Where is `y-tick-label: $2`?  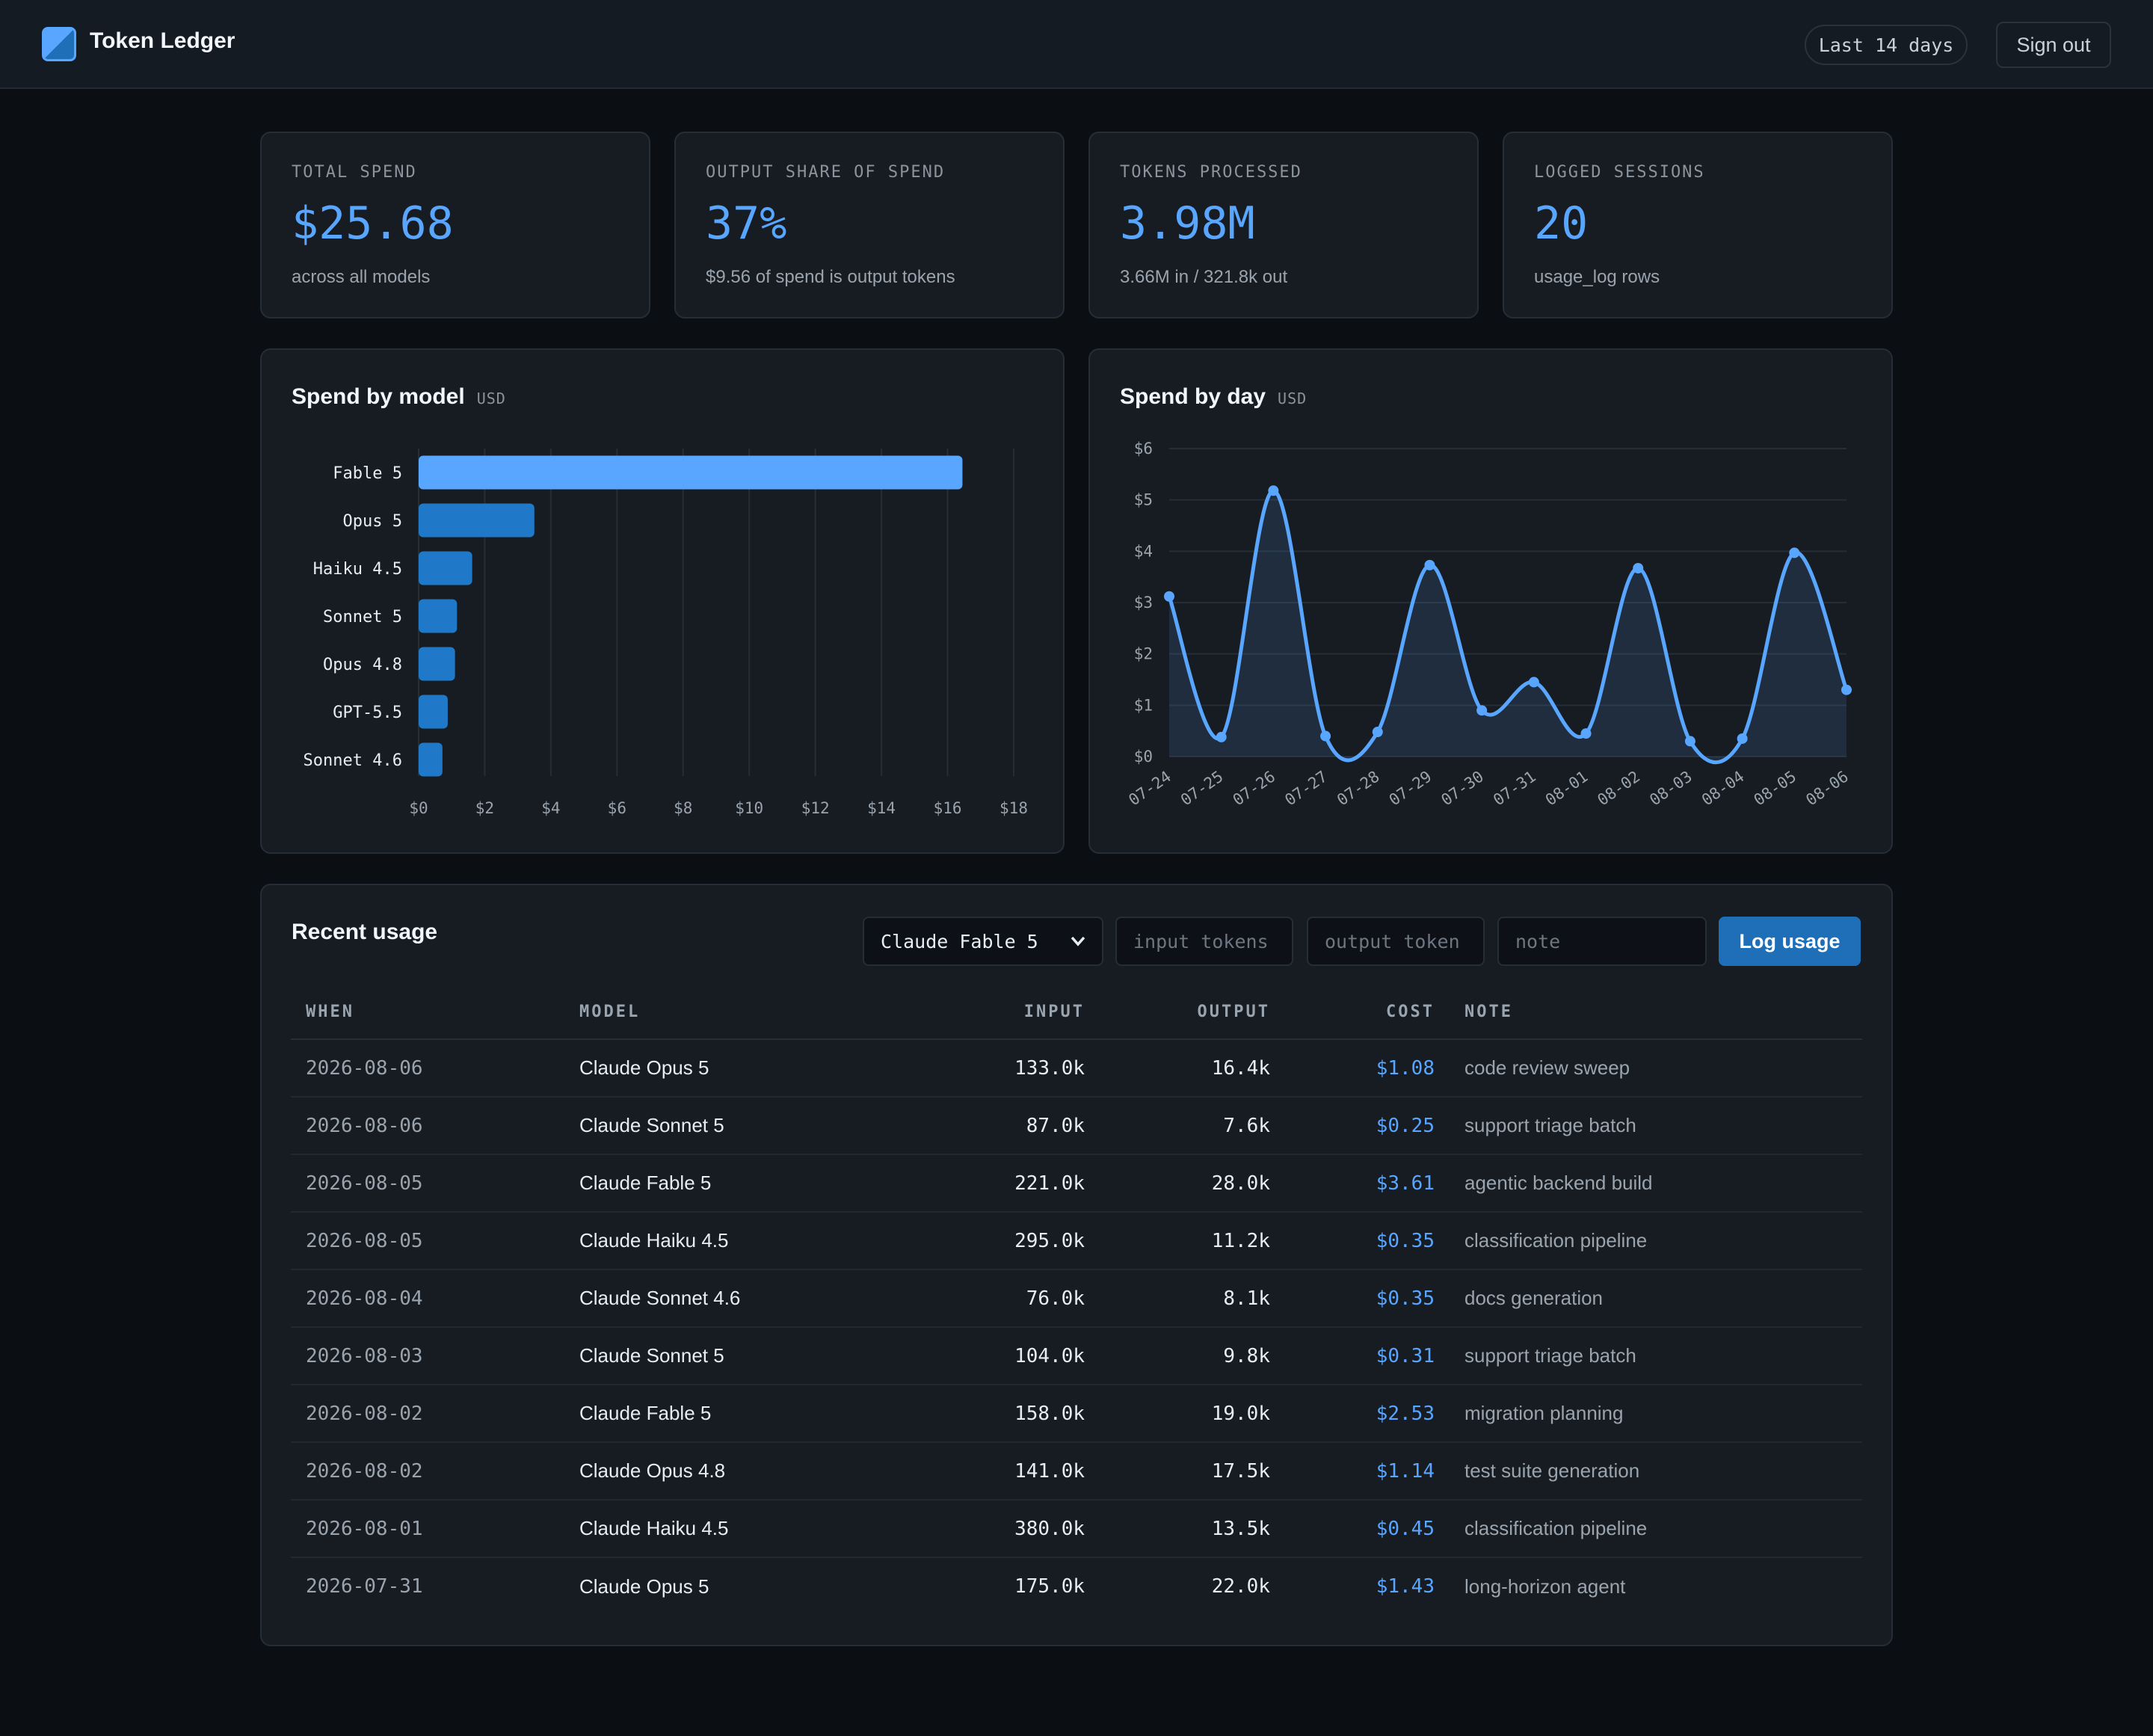
y-tick-label: $2 is located at coordinates (1143, 654).